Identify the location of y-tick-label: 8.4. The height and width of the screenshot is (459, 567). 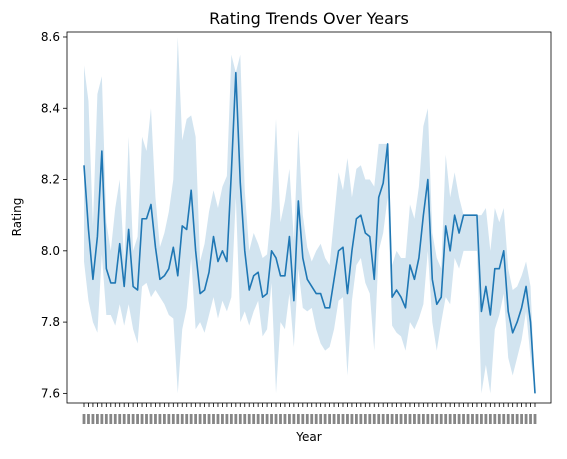
(50, 108).